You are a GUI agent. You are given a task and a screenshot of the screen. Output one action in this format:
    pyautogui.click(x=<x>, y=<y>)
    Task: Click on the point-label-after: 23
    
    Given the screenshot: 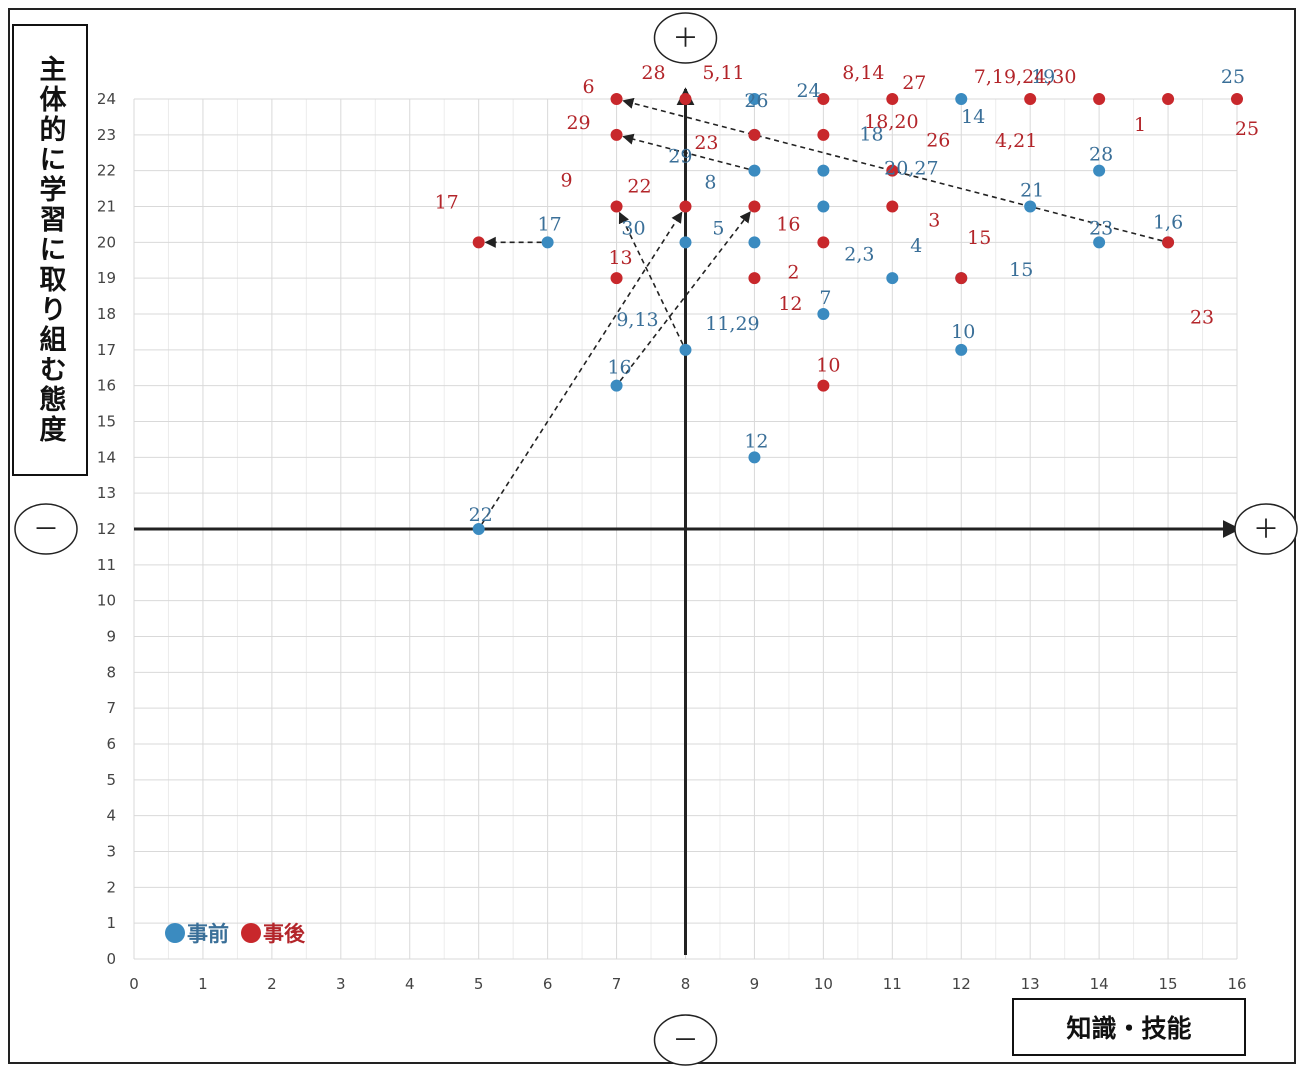 What is the action you would take?
    pyautogui.click(x=706, y=143)
    